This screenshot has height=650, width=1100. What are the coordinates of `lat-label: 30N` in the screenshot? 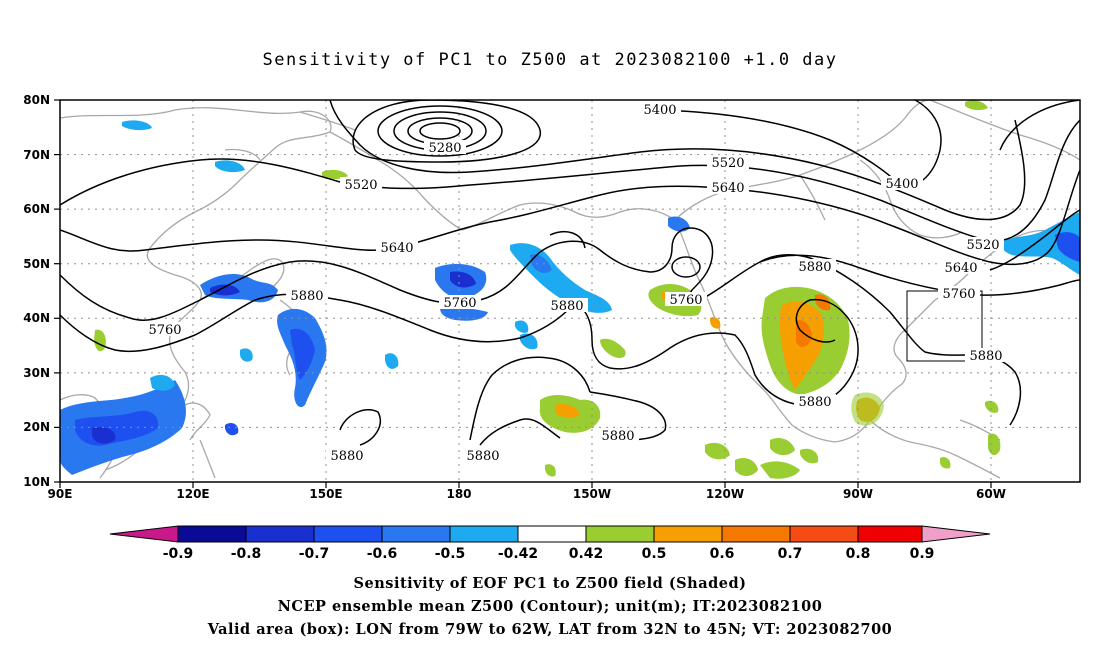 It's located at (36, 373).